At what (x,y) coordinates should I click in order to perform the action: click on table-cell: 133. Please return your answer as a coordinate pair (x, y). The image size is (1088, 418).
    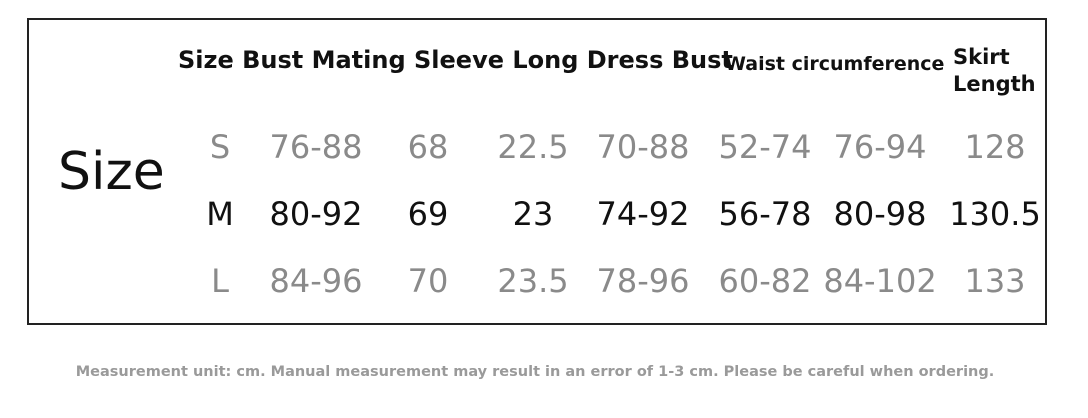
    Looking at the image, I should click on (995, 281).